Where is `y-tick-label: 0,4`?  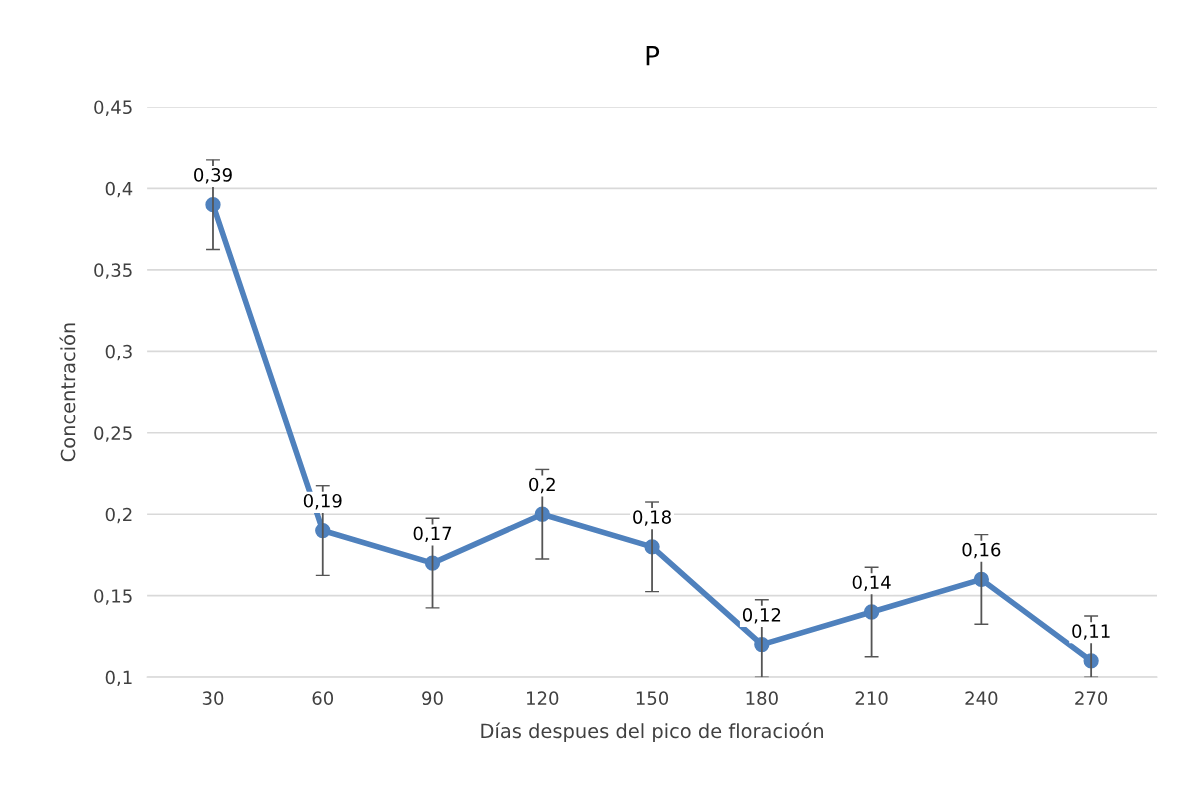 y-tick-label: 0,4 is located at coordinates (119, 189).